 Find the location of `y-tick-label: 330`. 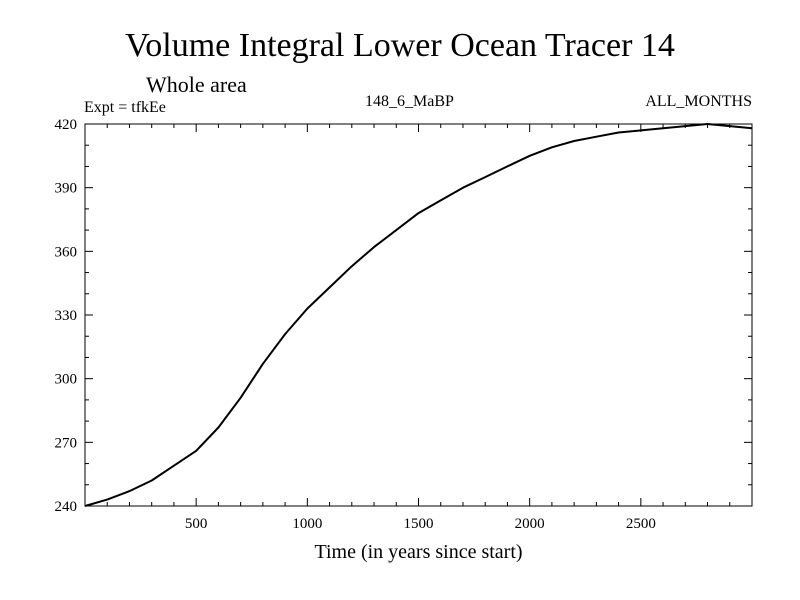

y-tick-label: 330 is located at coordinates (66, 316).